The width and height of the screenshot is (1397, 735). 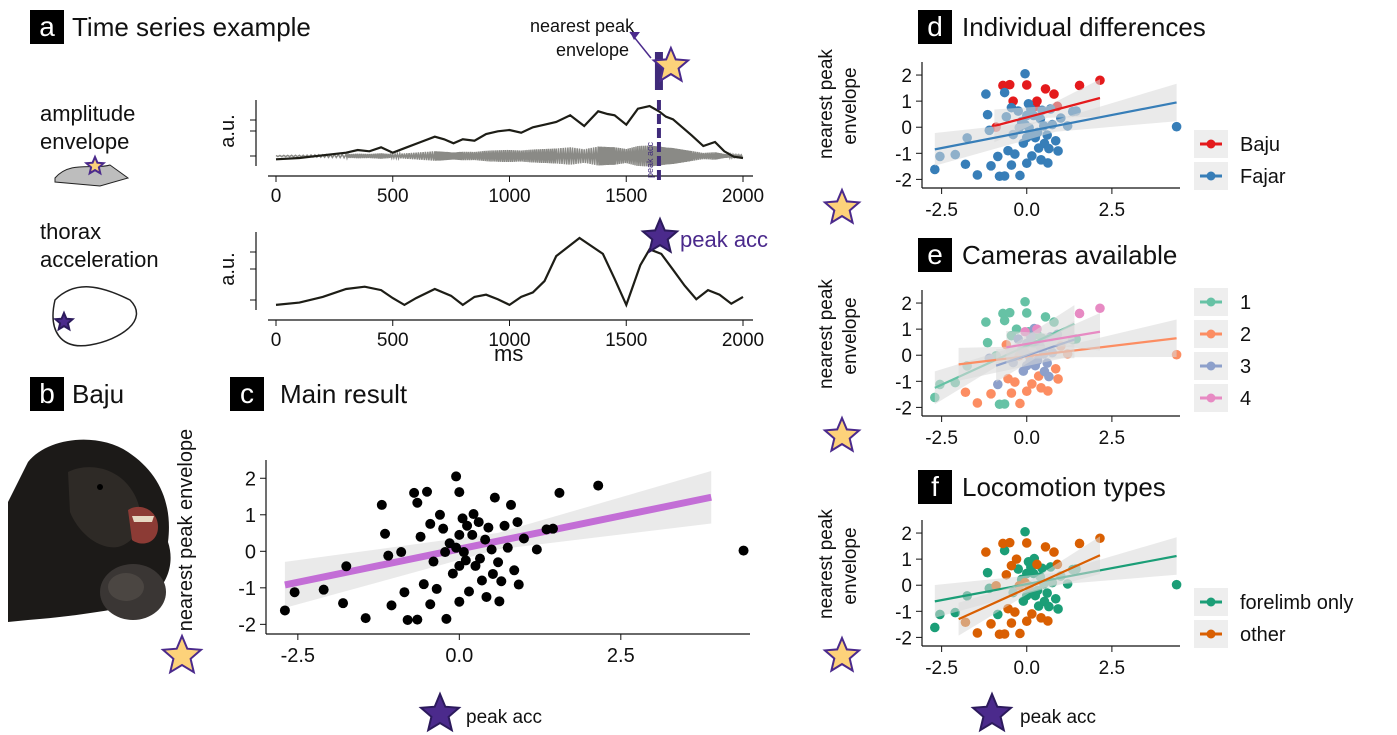 I want to click on panel-f-ylabel-line1: nearest peak, so click(x=826, y=564).